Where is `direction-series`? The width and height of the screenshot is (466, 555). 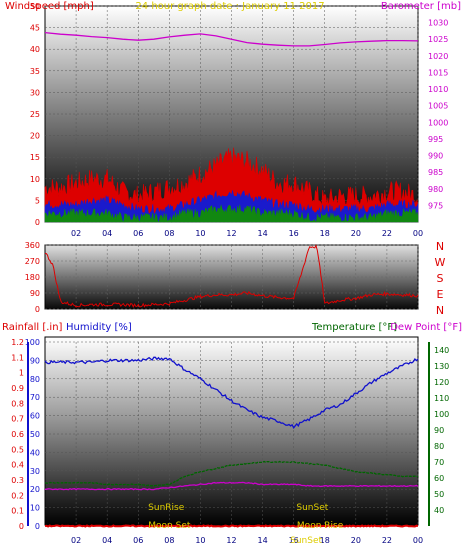 direction-series is located at coordinates (231, 276).